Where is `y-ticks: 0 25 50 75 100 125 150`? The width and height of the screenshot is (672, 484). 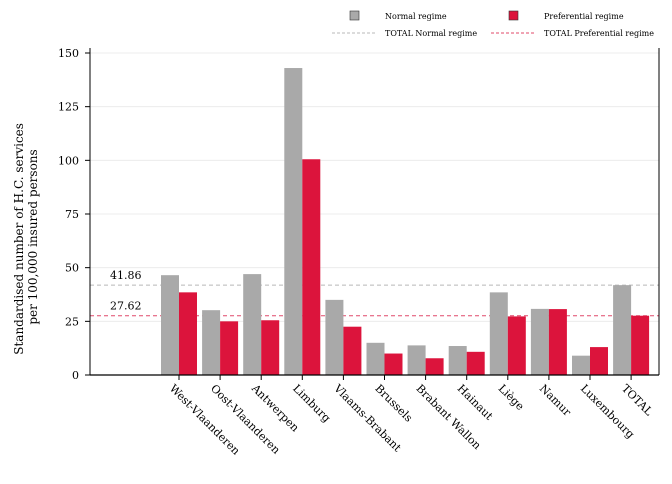 y-ticks: 0 25 50 75 100 125 150 is located at coordinates (74, 214).